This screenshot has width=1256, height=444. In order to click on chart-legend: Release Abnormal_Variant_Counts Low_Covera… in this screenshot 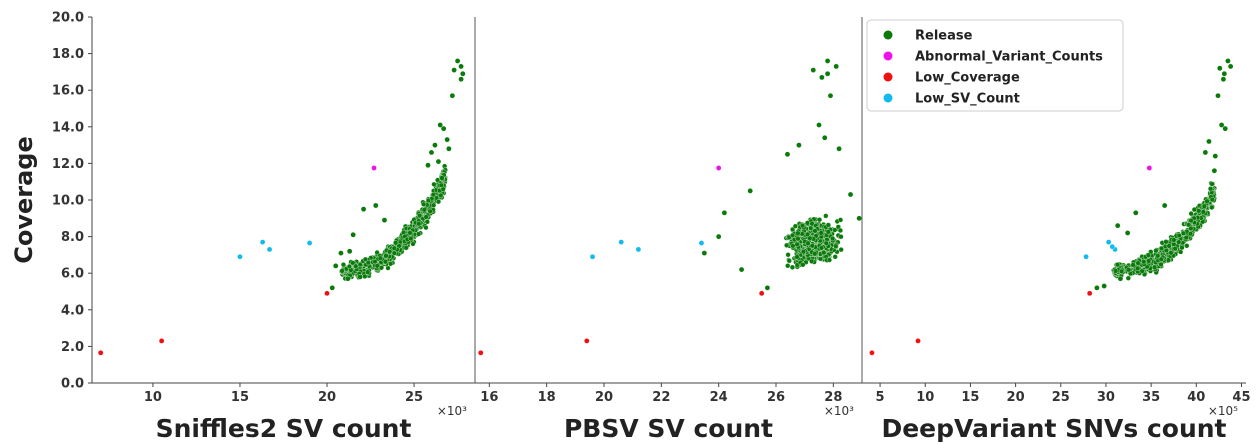, I will do `click(995, 65)`.